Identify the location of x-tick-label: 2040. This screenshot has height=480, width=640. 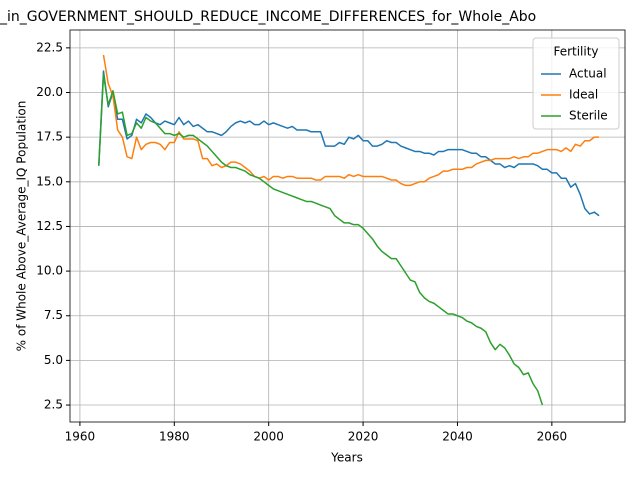
(457, 437).